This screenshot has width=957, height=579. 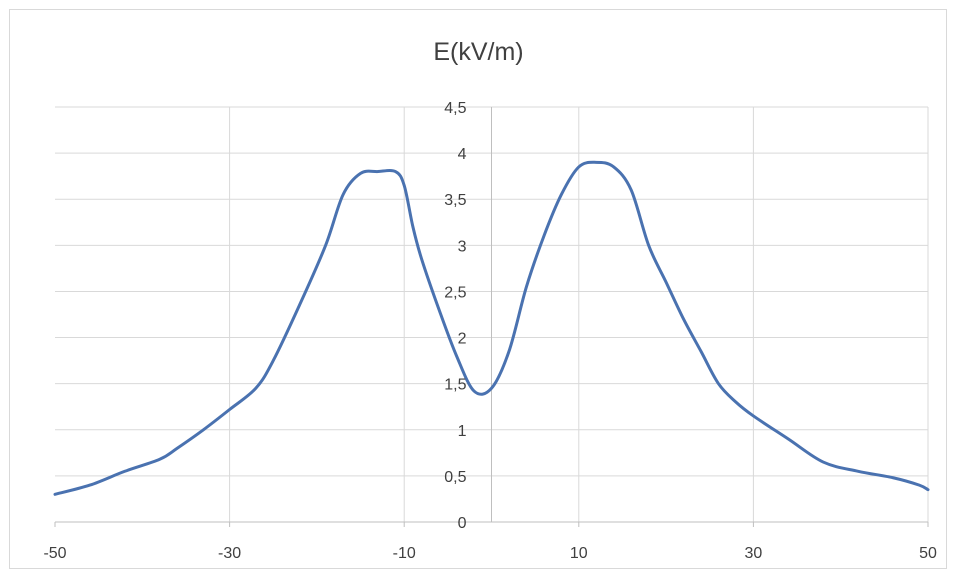 What do you see at coordinates (462, 523) in the screenshot?
I see `y-tick-label: 0` at bounding box center [462, 523].